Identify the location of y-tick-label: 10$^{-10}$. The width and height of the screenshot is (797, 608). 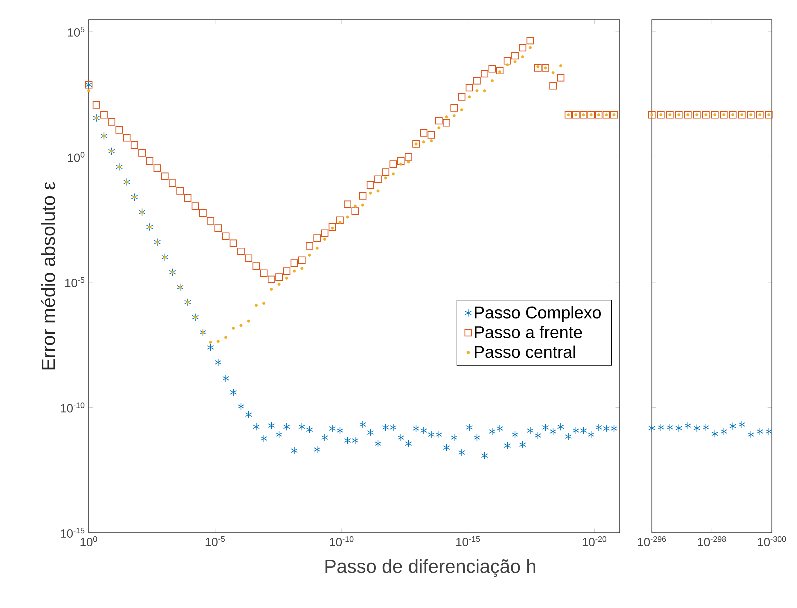
(73, 407).